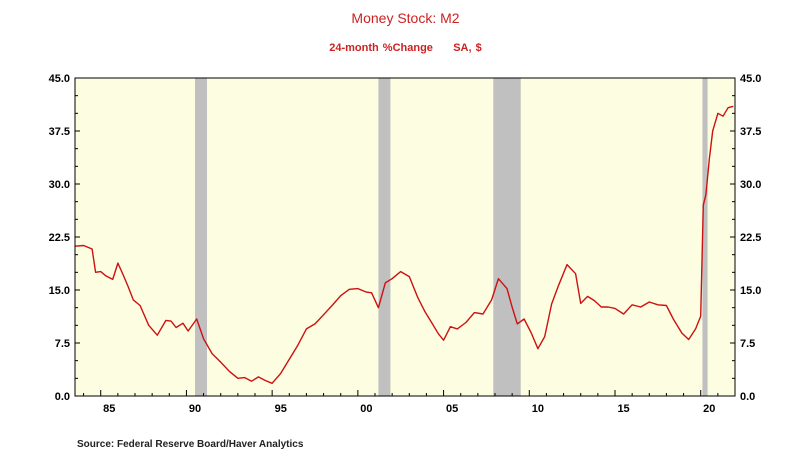  I want to click on x-tick-label: 90, so click(195, 409).